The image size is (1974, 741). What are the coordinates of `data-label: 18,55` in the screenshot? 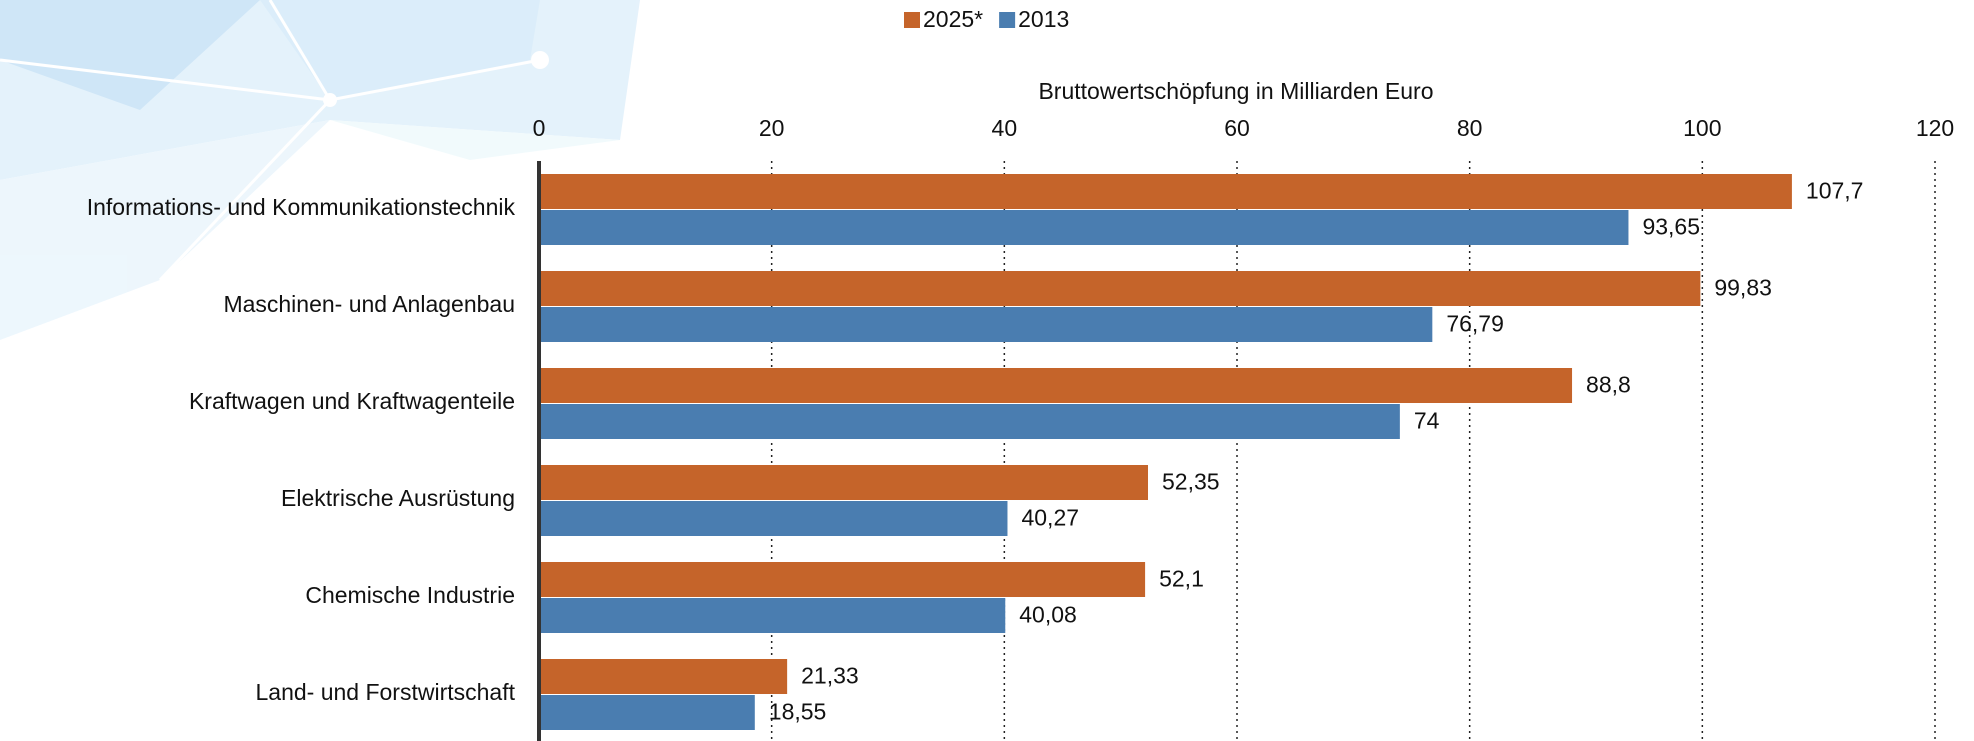 It's located at (798, 712).